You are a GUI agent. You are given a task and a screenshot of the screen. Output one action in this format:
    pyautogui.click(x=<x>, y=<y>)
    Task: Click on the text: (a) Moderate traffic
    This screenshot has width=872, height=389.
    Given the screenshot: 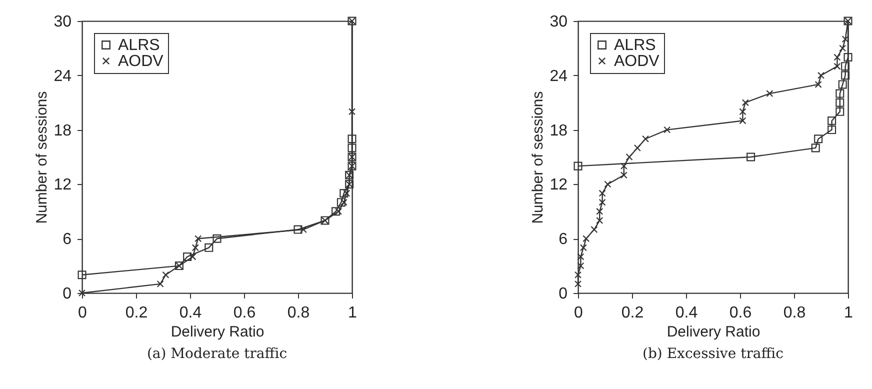 What is the action you would take?
    pyautogui.click(x=217, y=354)
    